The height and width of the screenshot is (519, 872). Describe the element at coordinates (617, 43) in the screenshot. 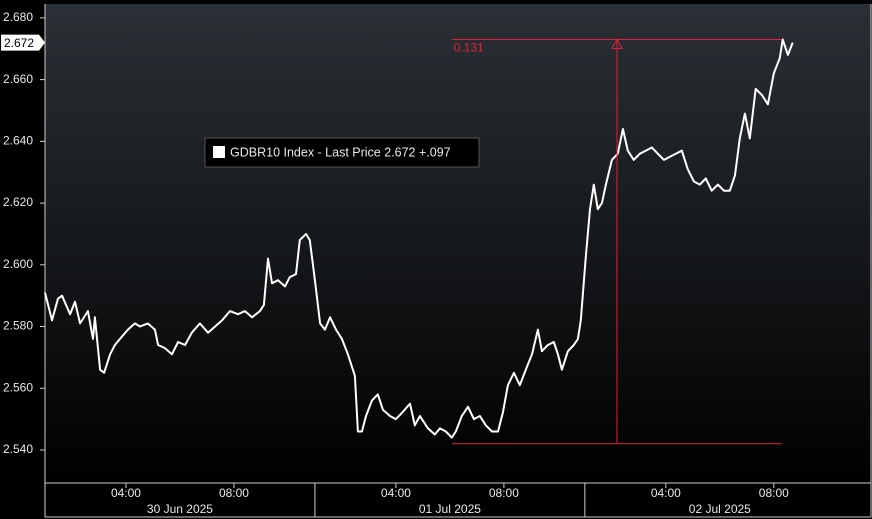

I see `measure-arrow` at that location.